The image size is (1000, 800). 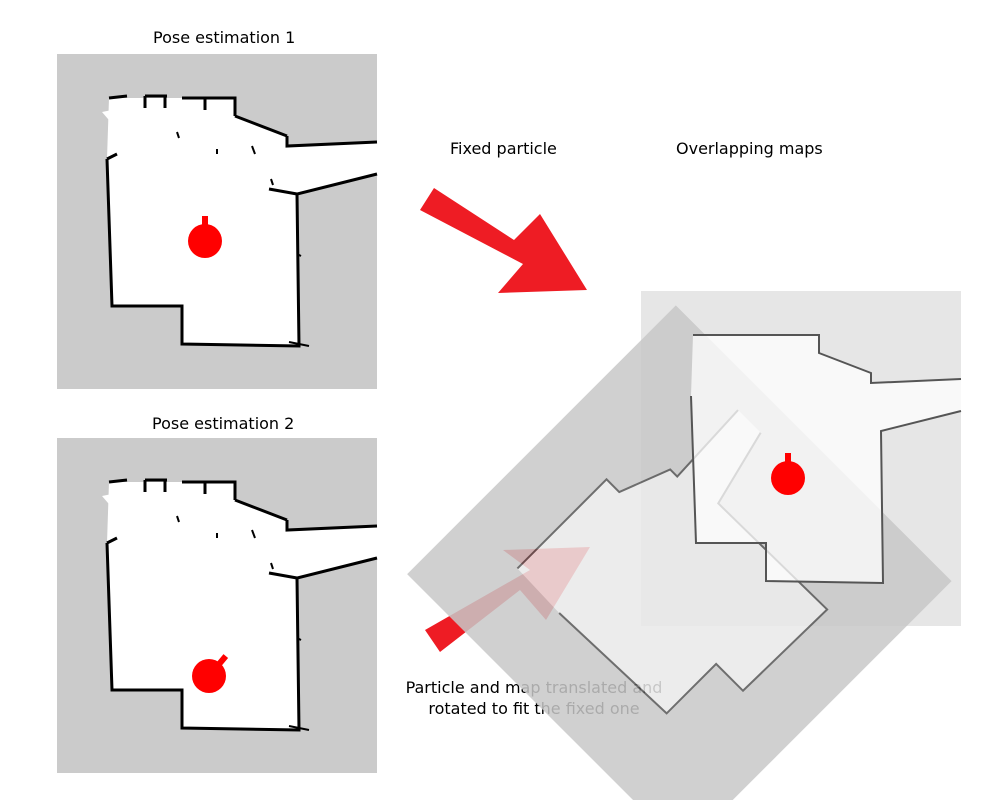 What do you see at coordinates (224, 37) in the screenshot?
I see `pose-estimation-1-title: Pose estimation 1` at bounding box center [224, 37].